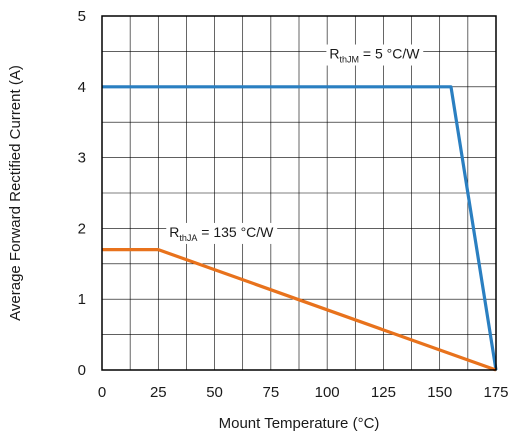 Image resolution: width=514 pixels, height=436 pixels. I want to click on y-tick-label: 1, so click(82, 299).